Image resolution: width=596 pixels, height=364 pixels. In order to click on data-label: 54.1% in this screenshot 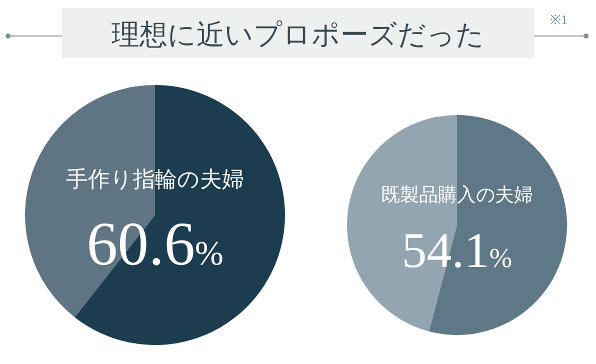, I will do `click(457, 250)`.